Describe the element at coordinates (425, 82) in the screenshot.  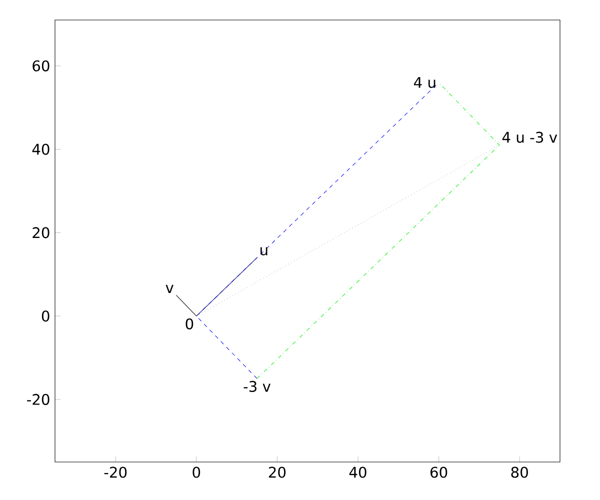
I see `annotation: 4 u` at that location.